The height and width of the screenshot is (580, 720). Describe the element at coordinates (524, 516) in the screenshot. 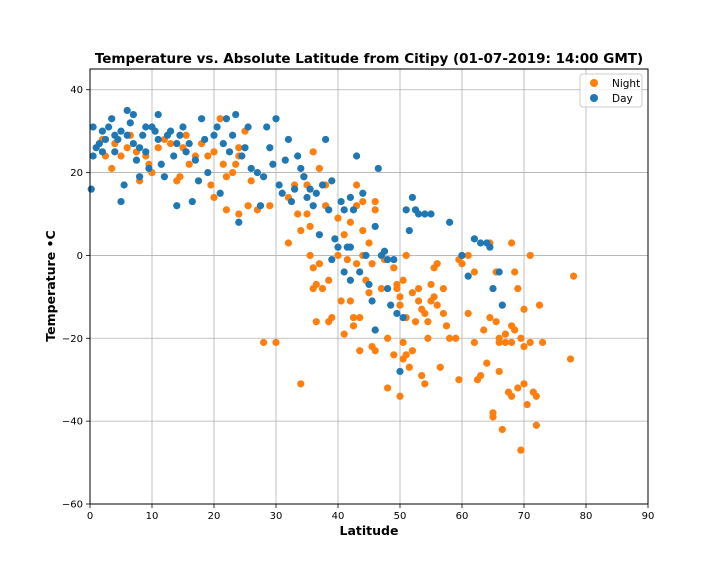

I see `x-tick-label: 70` at that location.